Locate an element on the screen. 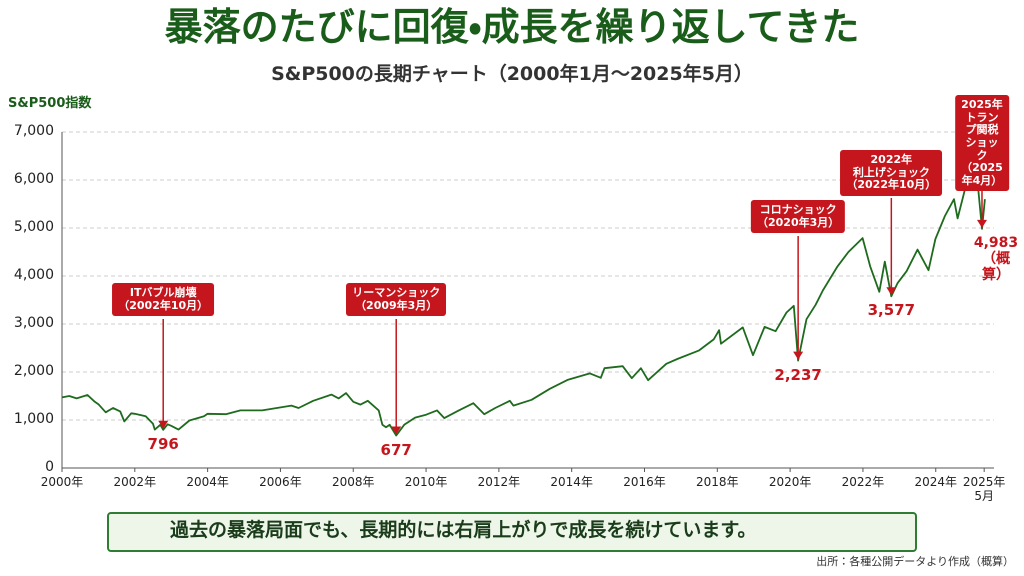 This screenshot has height=576, width=1024. x-tick-label: 2016年 is located at coordinates (644, 482).